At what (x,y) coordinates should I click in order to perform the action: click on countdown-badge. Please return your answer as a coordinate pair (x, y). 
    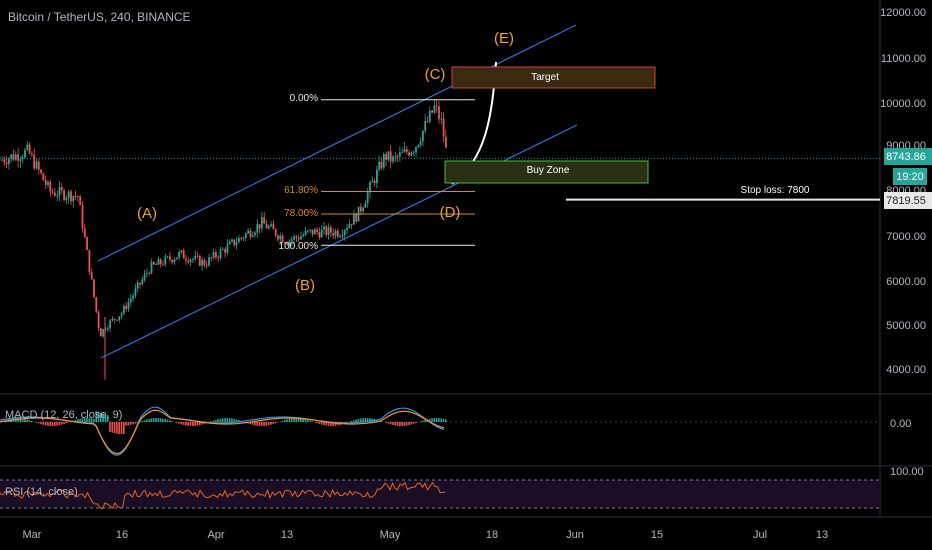
    Looking at the image, I should click on (910, 176).